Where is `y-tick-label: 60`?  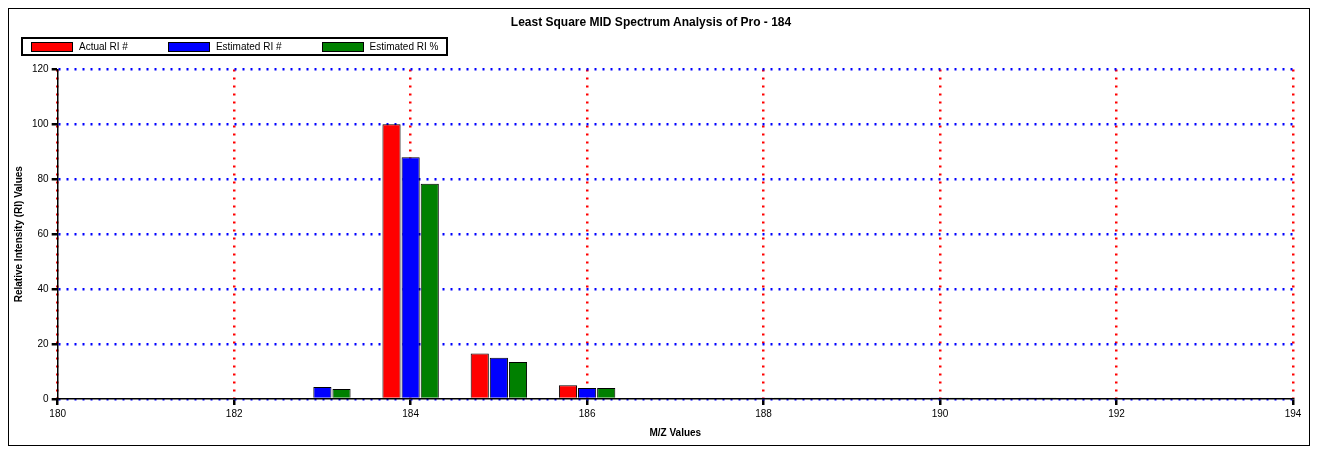
y-tick-label: 60 is located at coordinates (43, 233).